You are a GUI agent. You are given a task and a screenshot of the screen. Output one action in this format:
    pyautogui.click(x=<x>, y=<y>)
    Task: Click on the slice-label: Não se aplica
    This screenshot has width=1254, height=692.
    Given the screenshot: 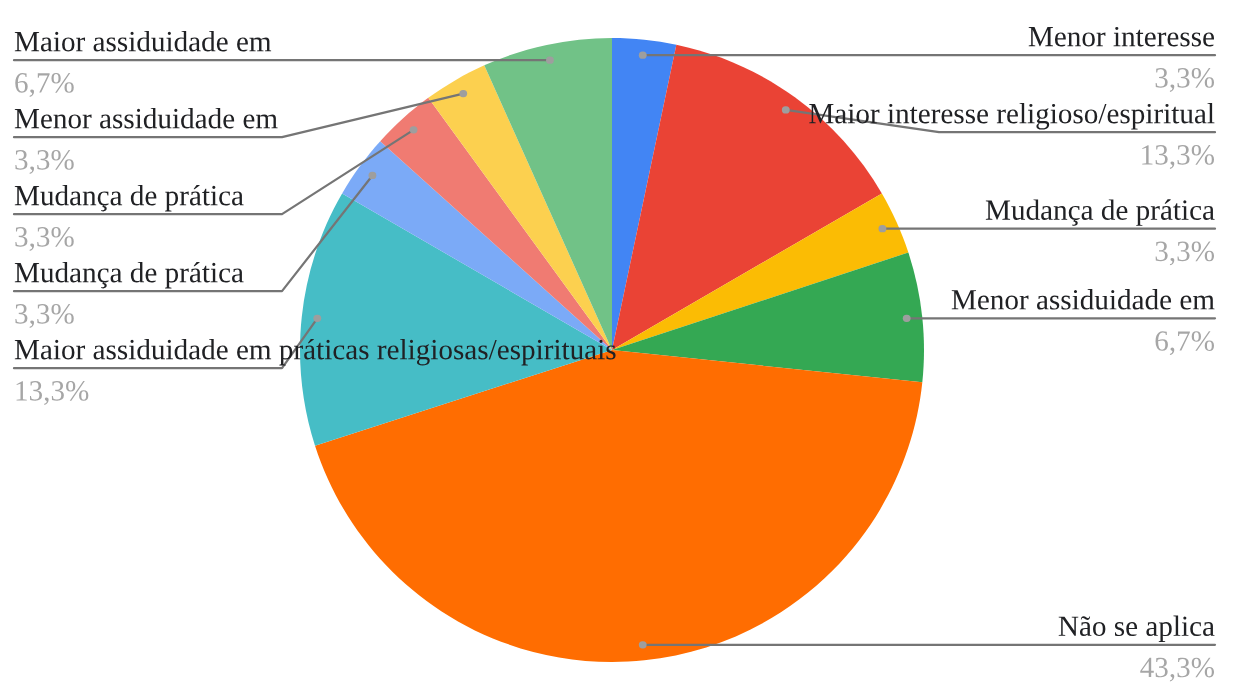 What is the action you would take?
    pyautogui.click(x=1136, y=629)
    